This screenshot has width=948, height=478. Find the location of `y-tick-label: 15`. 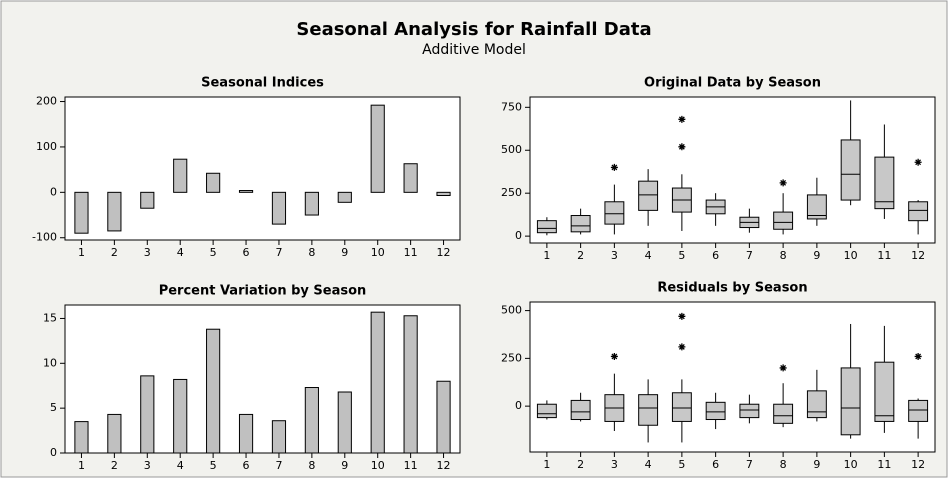

y-tick-label: 15 is located at coordinates (50, 317).